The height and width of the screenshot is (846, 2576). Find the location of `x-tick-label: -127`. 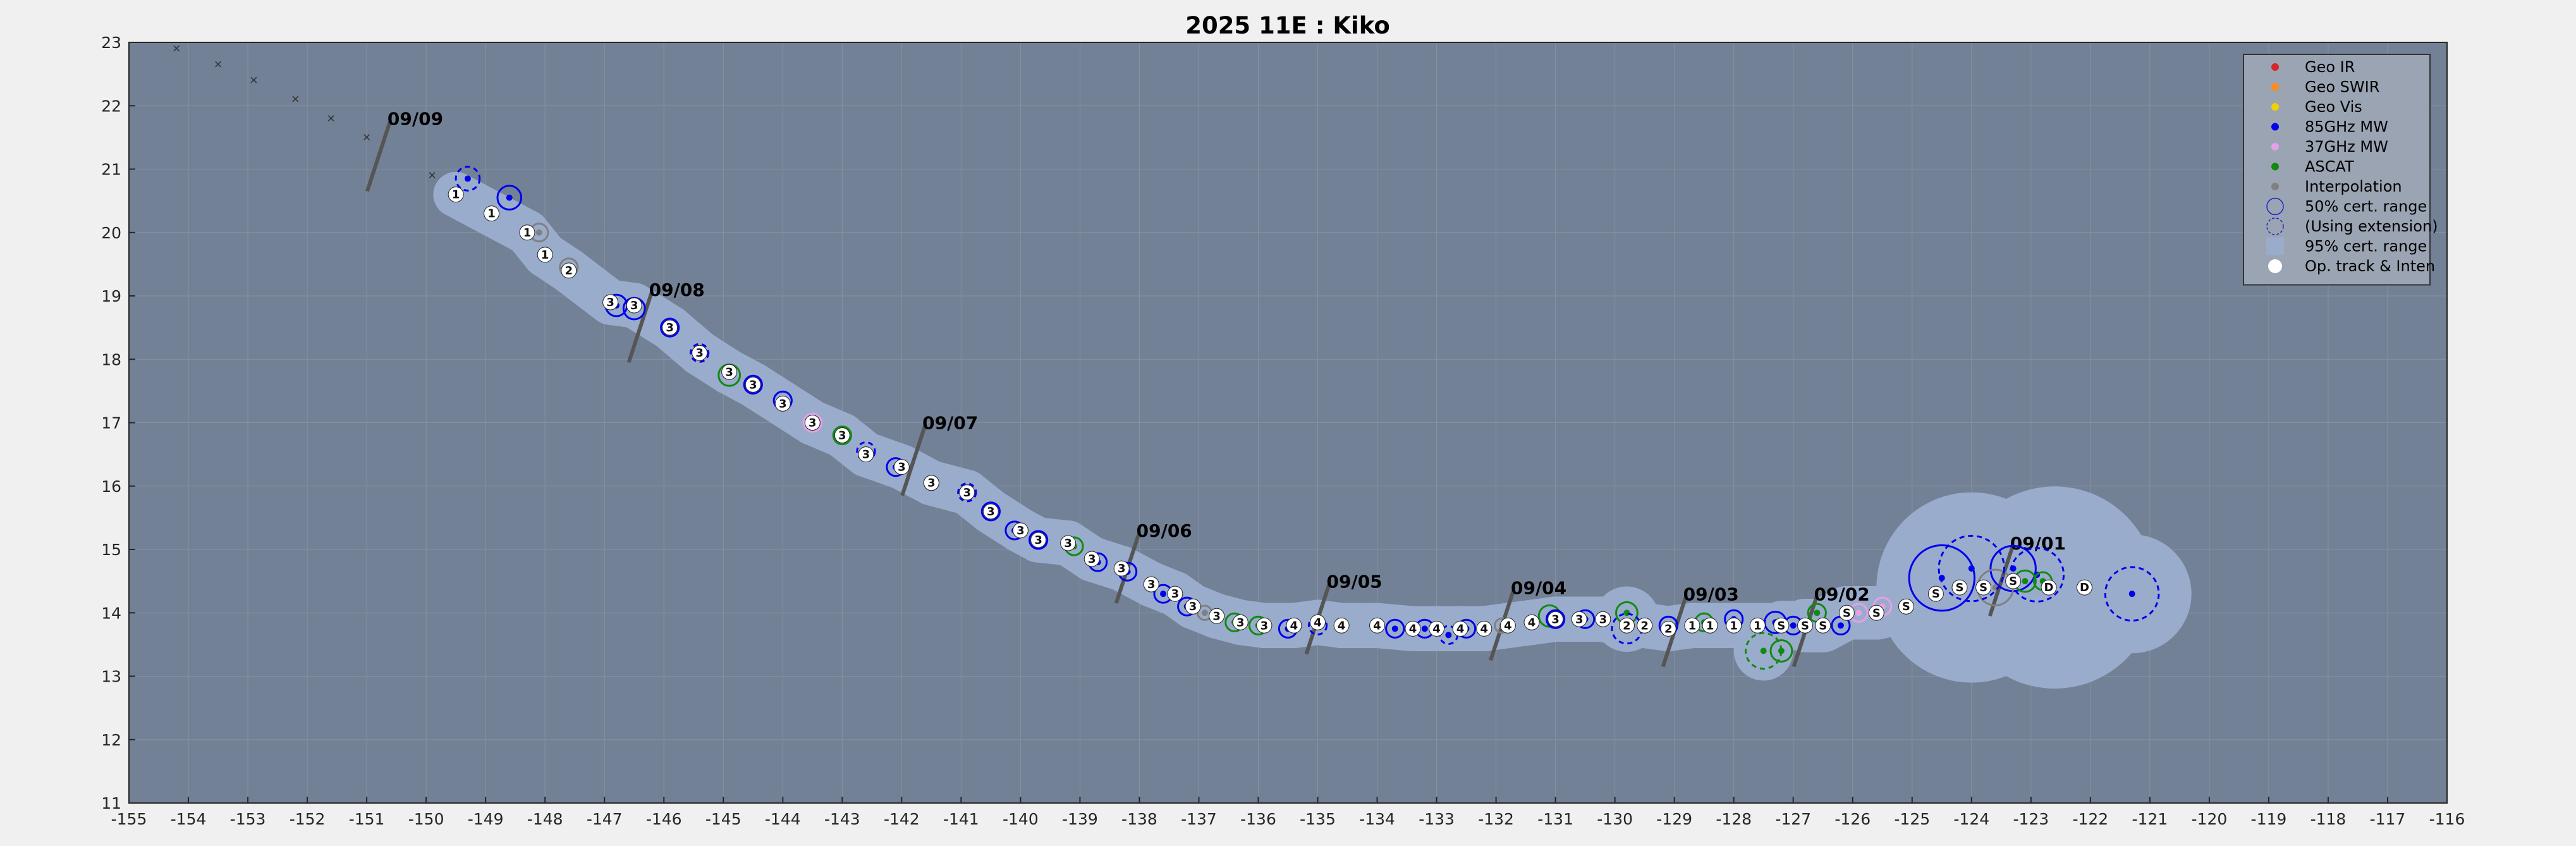

x-tick-label: -127 is located at coordinates (1793, 819).